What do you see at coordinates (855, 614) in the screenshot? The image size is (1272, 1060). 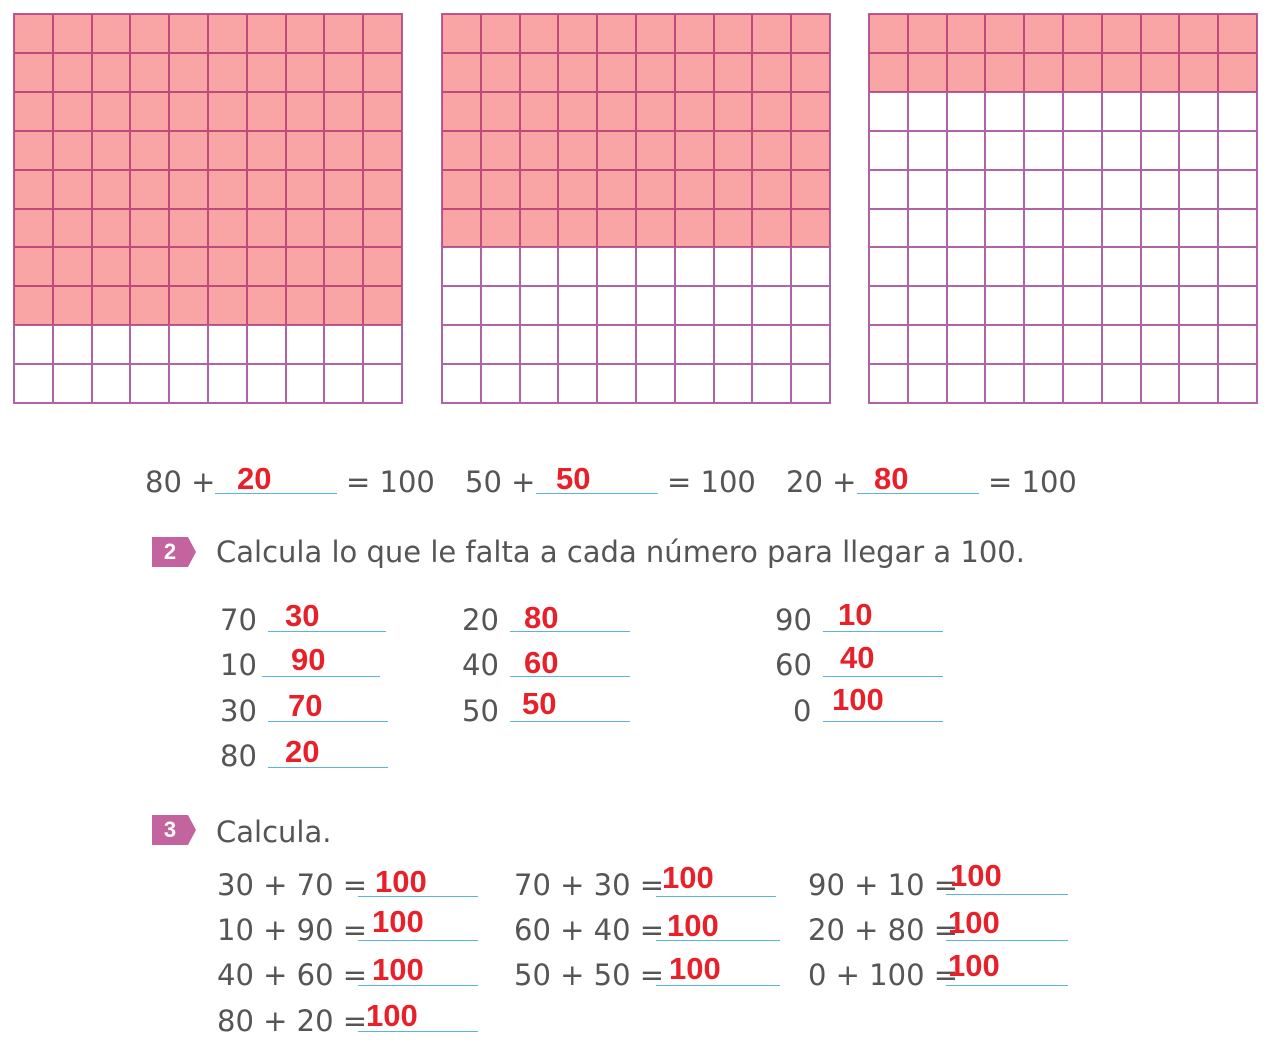 I see `item-answer: 10` at bounding box center [855, 614].